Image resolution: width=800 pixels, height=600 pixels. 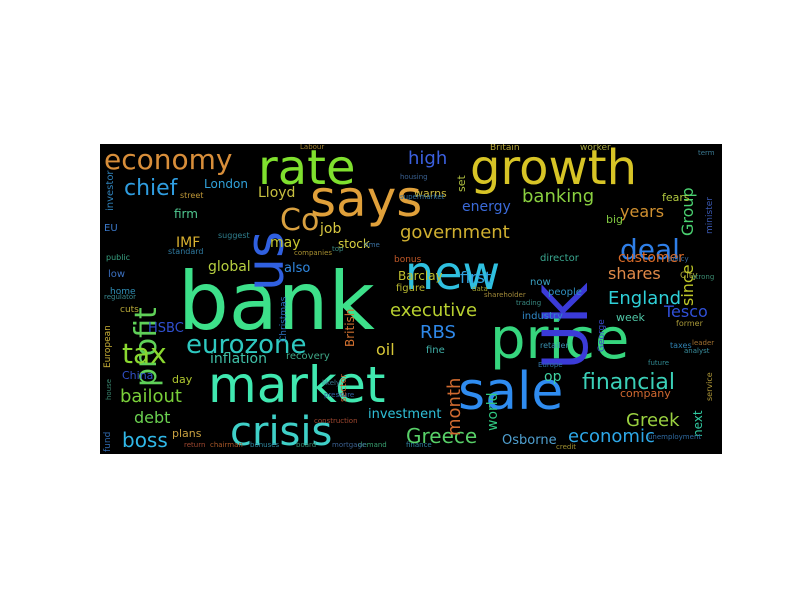 What do you see at coordinates (297, 268) in the screenshot?
I see `cloud-word: also` at bounding box center [297, 268].